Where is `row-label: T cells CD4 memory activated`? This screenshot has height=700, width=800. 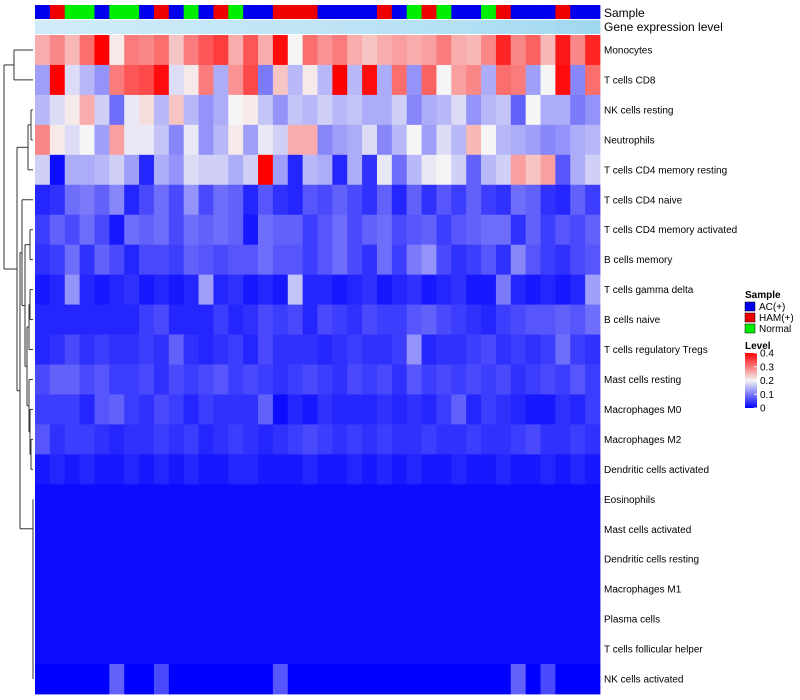
row-label: T cells CD4 memory activated is located at coordinates (670, 230).